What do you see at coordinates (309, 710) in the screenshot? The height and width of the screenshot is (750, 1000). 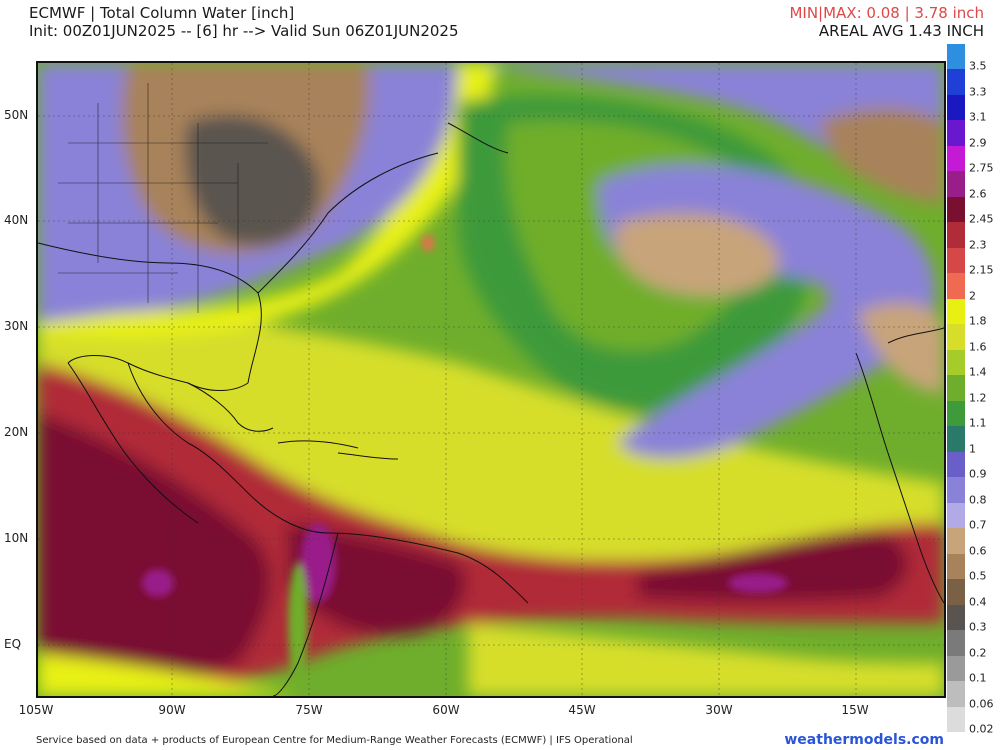 I see `lon-label-75w: 75W` at bounding box center [309, 710].